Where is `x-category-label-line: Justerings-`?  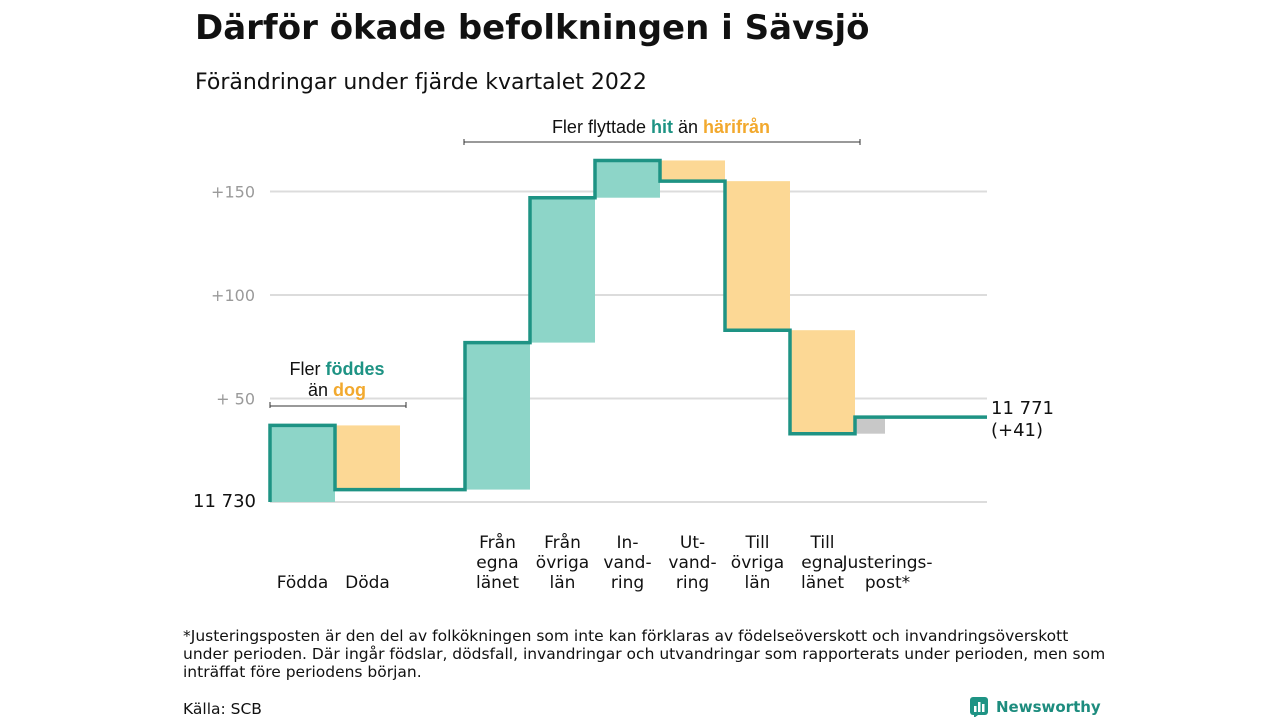
x-category-label-line: Justerings- is located at coordinates (886, 563).